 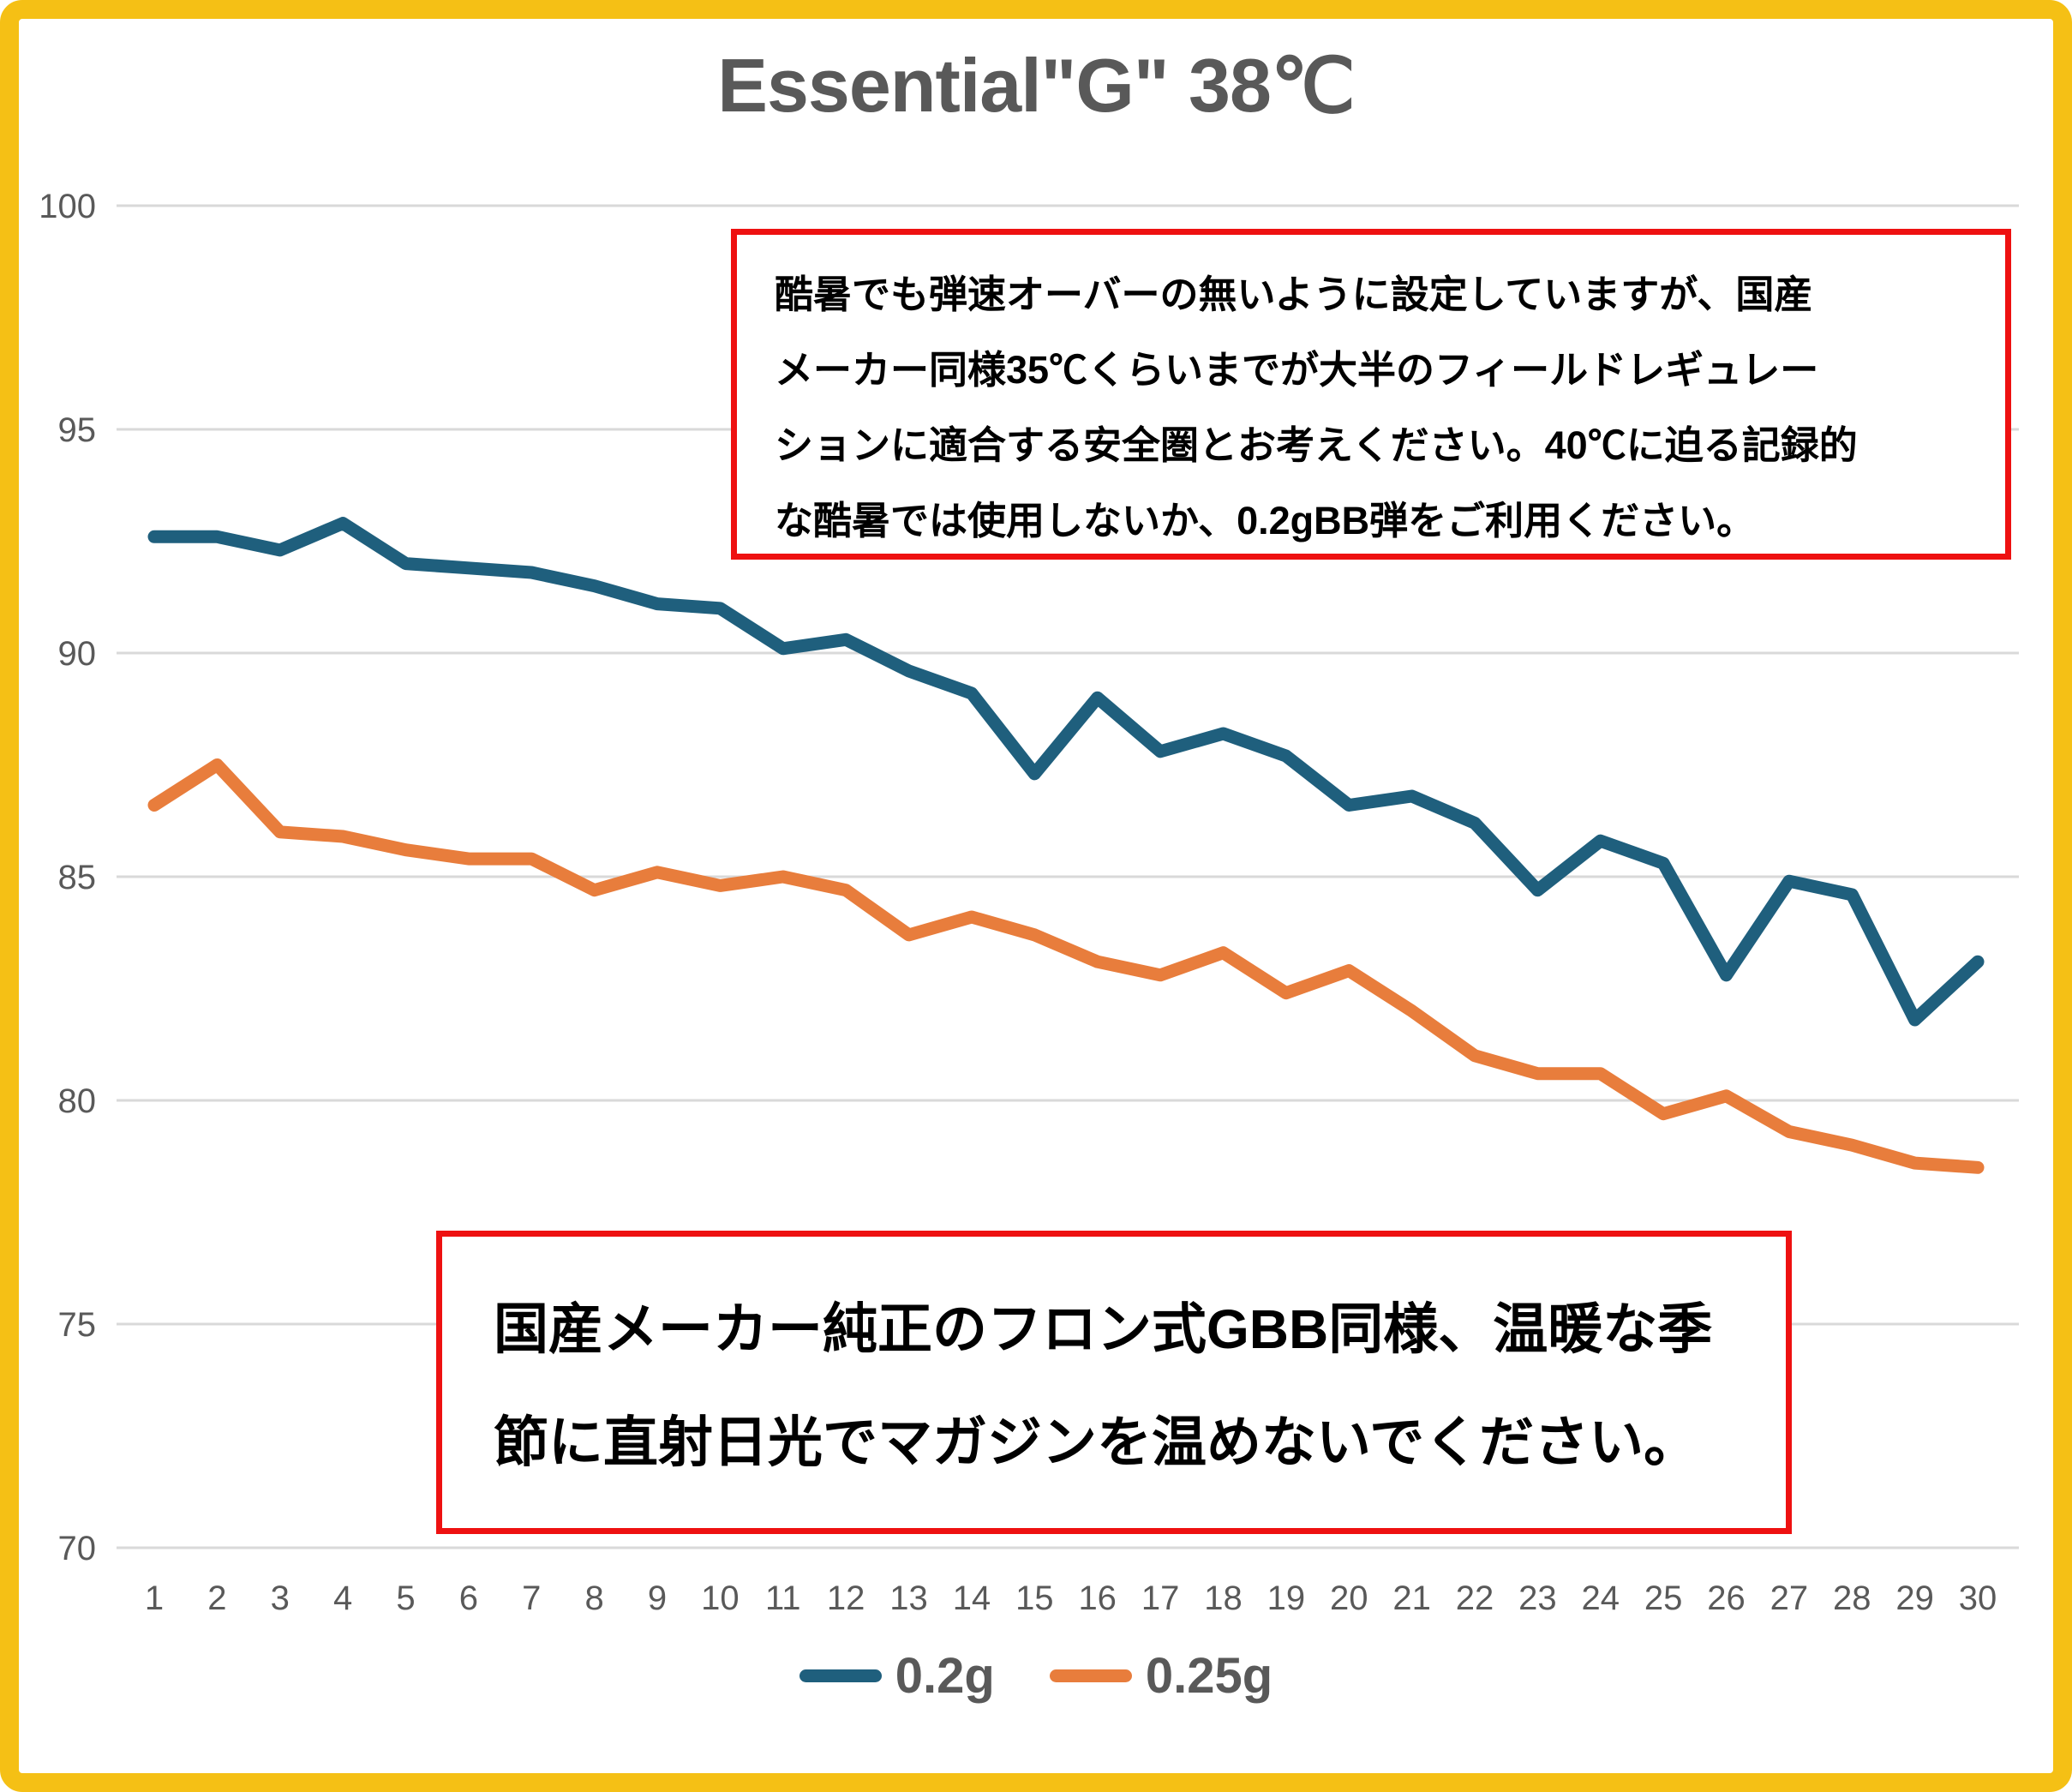 What do you see at coordinates (1297, 370) in the screenshot?
I see `annotation-text-line: メーカー同様35℃くらいまでが大半のフィールドレギュレー` at bounding box center [1297, 370].